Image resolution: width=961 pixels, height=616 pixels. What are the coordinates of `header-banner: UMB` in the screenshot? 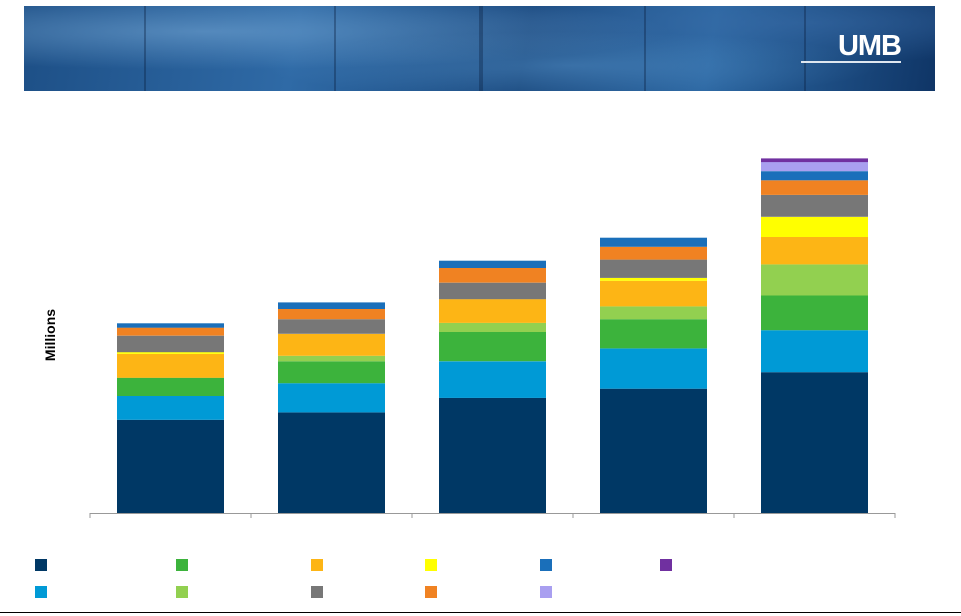 It's located at (479, 48).